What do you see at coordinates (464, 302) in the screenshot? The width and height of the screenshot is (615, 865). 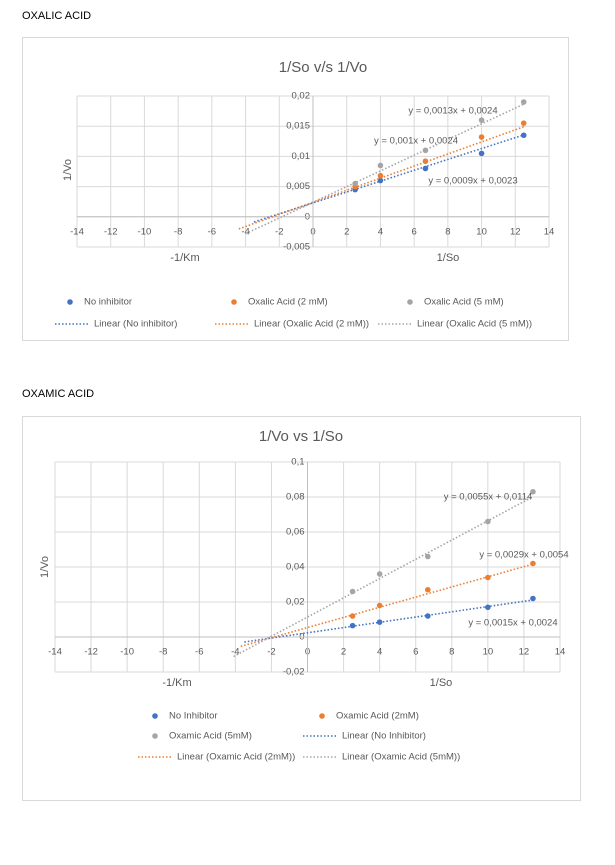 I see `legend-label: Oxalic Acid (5 mM)` at bounding box center [464, 302].